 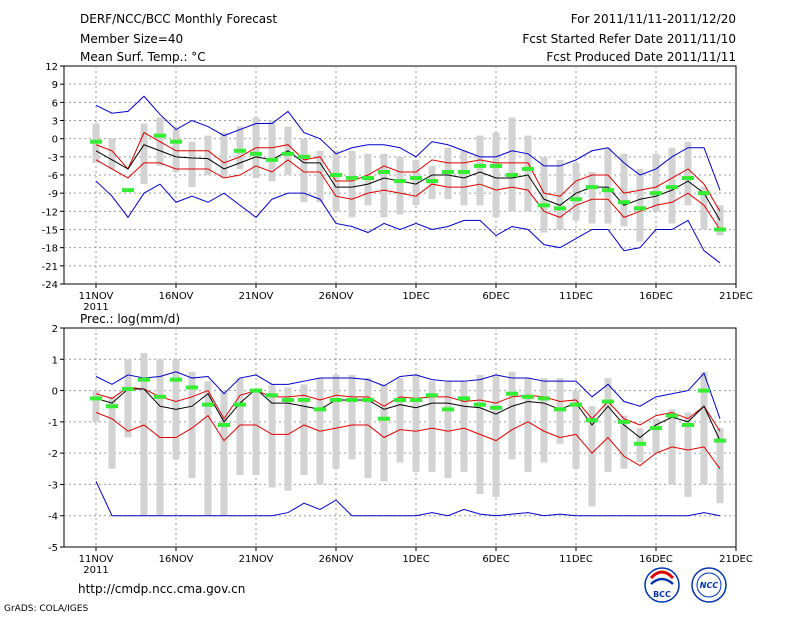 What do you see at coordinates (53, 176) in the screenshot?
I see `y-tick-label: -6` at bounding box center [53, 176].